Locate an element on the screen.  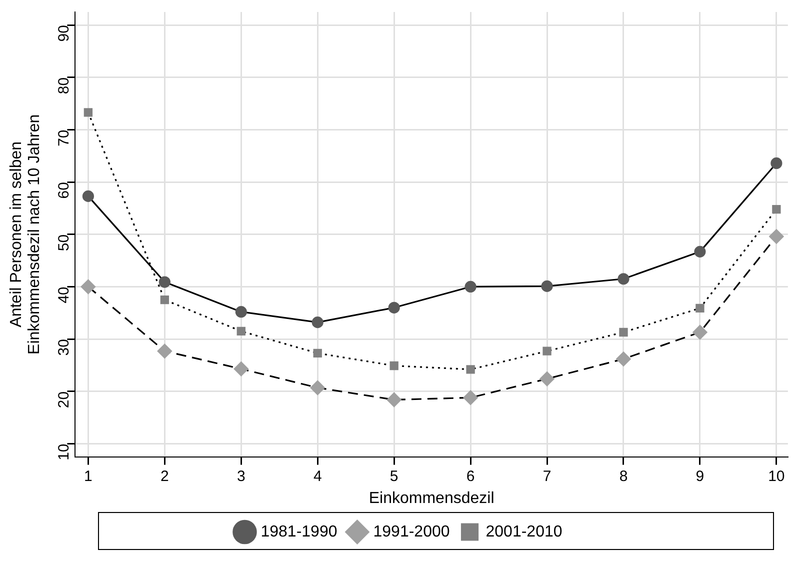
x-tick-label: 1 is located at coordinates (88, 476).